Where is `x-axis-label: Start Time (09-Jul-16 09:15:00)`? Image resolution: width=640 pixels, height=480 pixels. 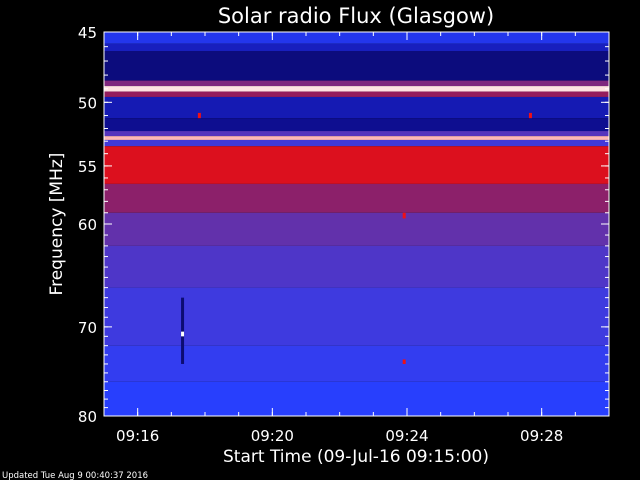 x-axis-label: Start Time (09-Jul-16 09:15:00) is located at coordinates (356, 457).